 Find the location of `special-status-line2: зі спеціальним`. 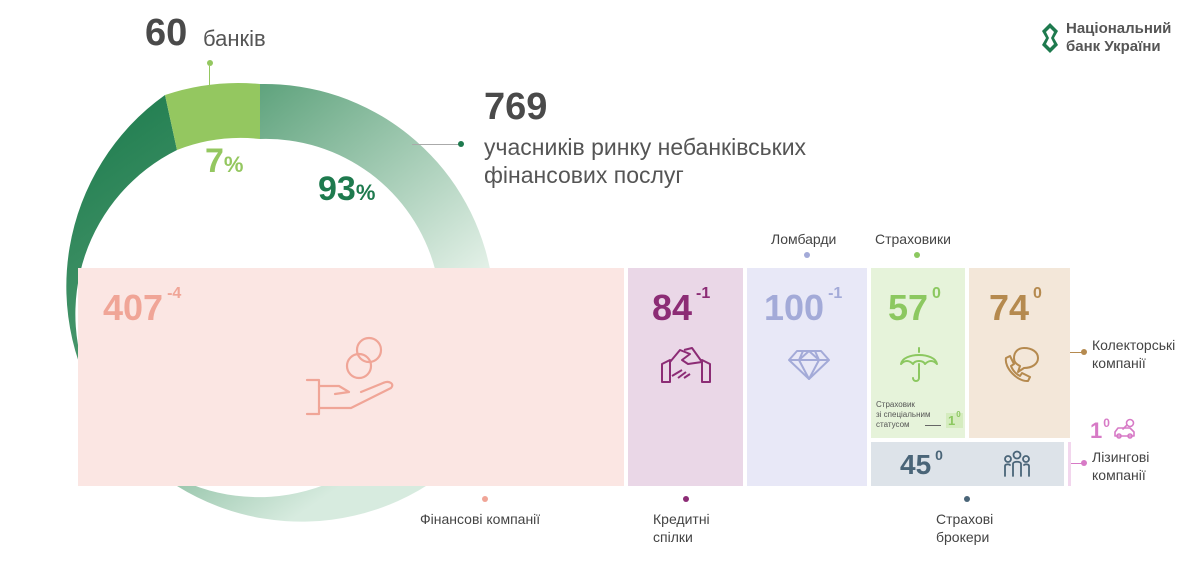

special-status-line2: зі спеціальним is located at coordinates (903, 414).